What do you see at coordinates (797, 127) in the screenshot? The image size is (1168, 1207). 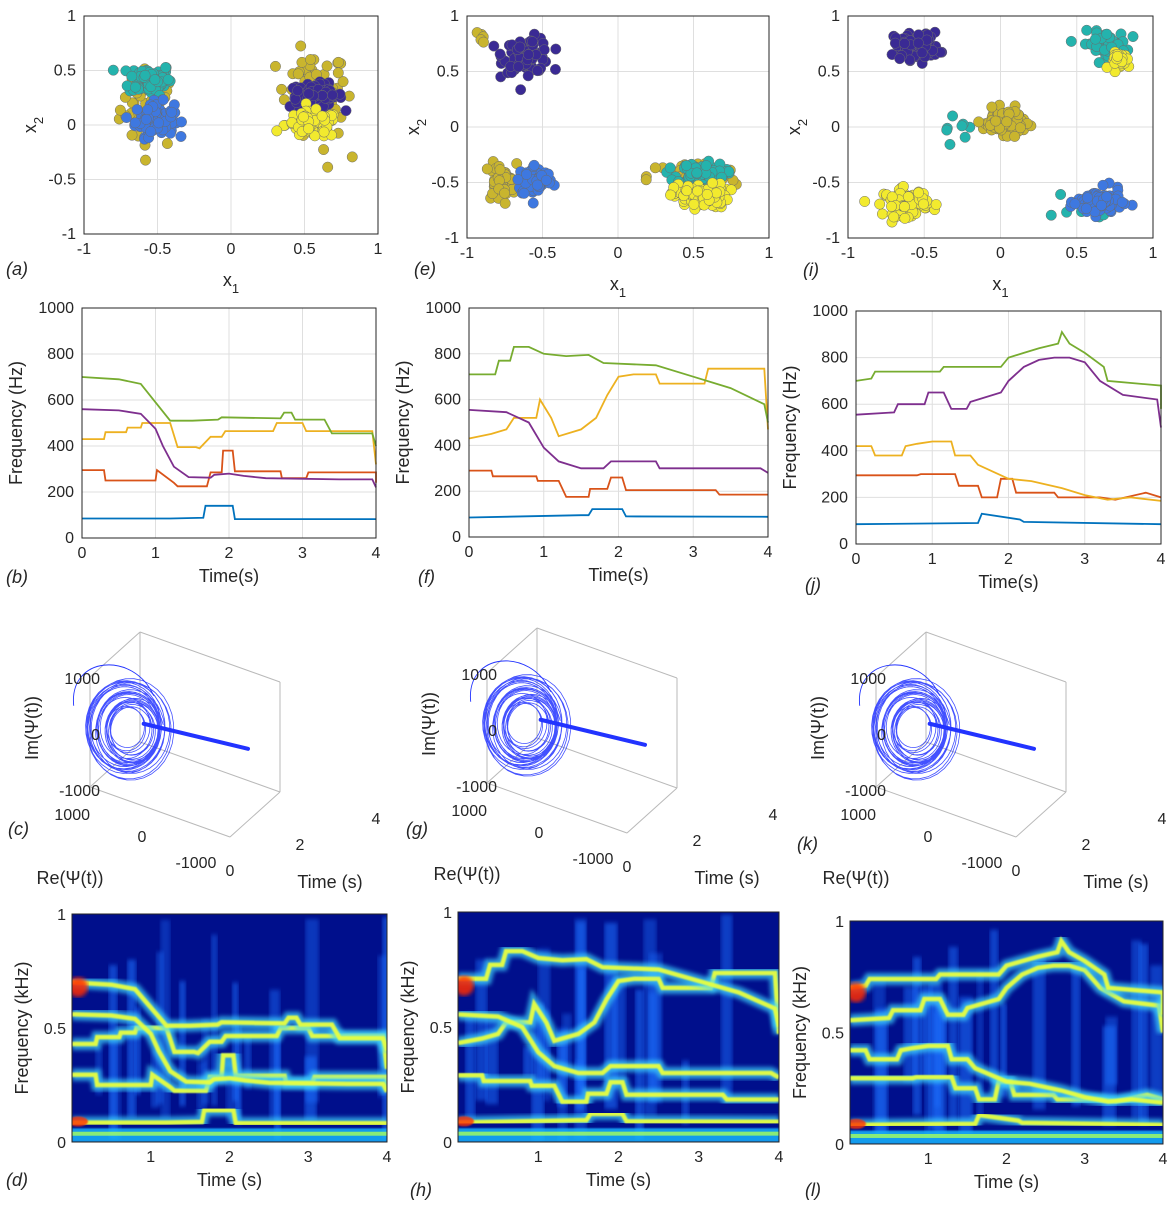 I see `y-axis-label: x2` at bounding box center [797, 127].